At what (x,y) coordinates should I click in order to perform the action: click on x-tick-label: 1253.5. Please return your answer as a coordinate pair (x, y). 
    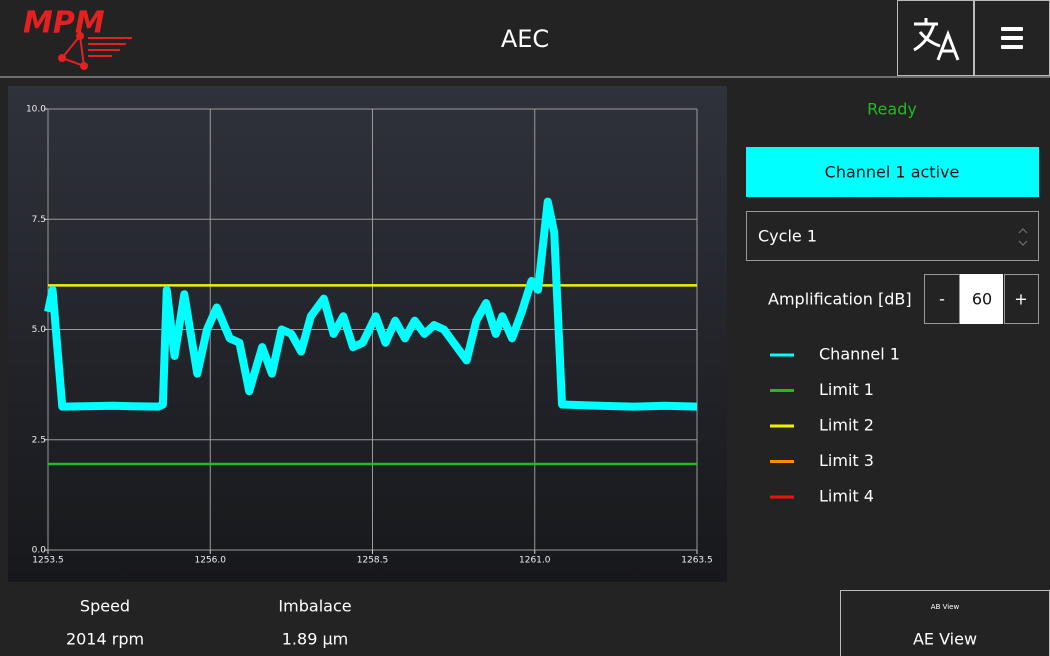
    Looking at the image, I should click on (48, 561).